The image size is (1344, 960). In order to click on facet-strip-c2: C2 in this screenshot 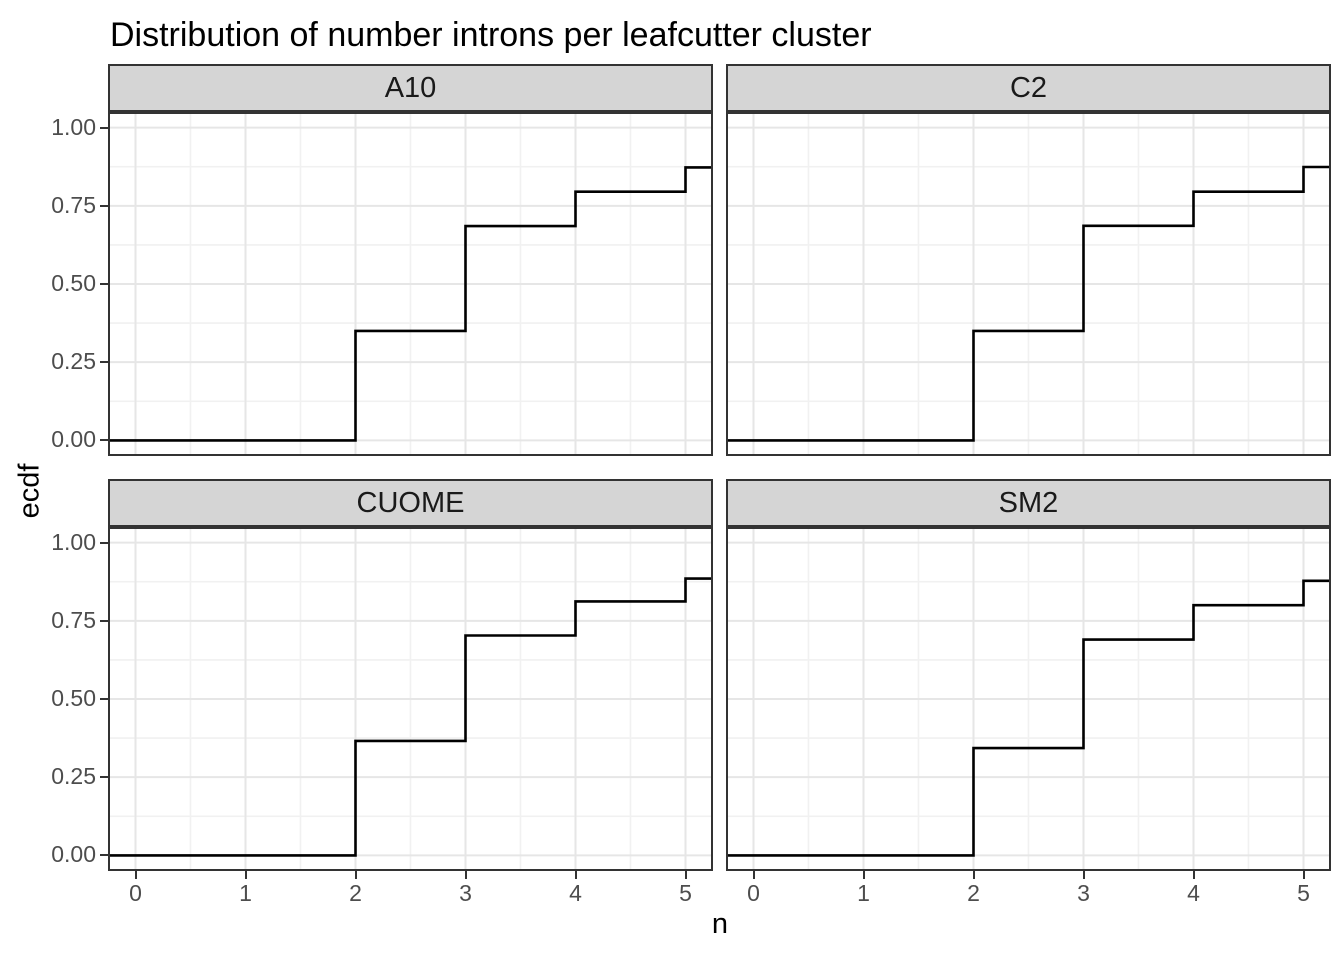, I will do `click(1028, 88)`.